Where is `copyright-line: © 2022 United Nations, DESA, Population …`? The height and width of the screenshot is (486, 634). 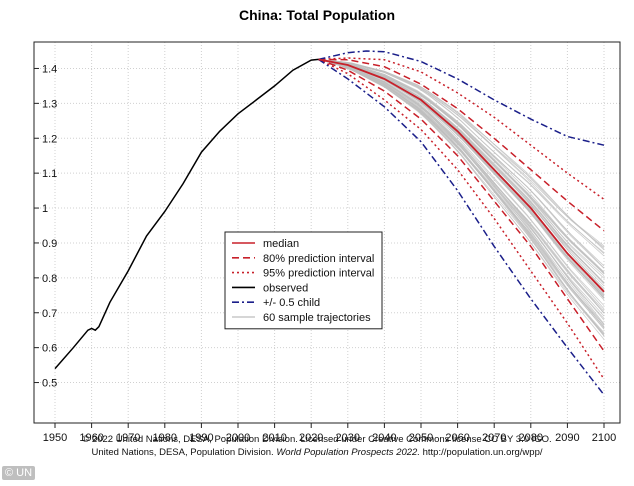
copyright-line: © 2022 United Nations, DESA, Population … is located at coordinates (317, 439).